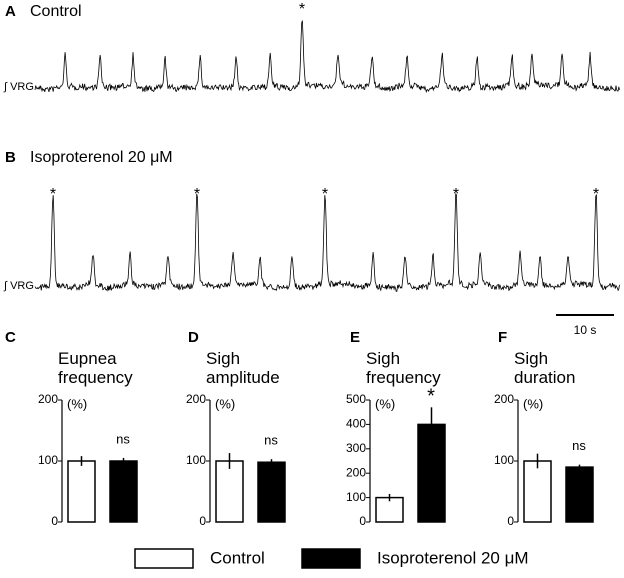 The width and height of the screenshot is (624, 578). I want to click on legend-label: Control, so click(237, 557).